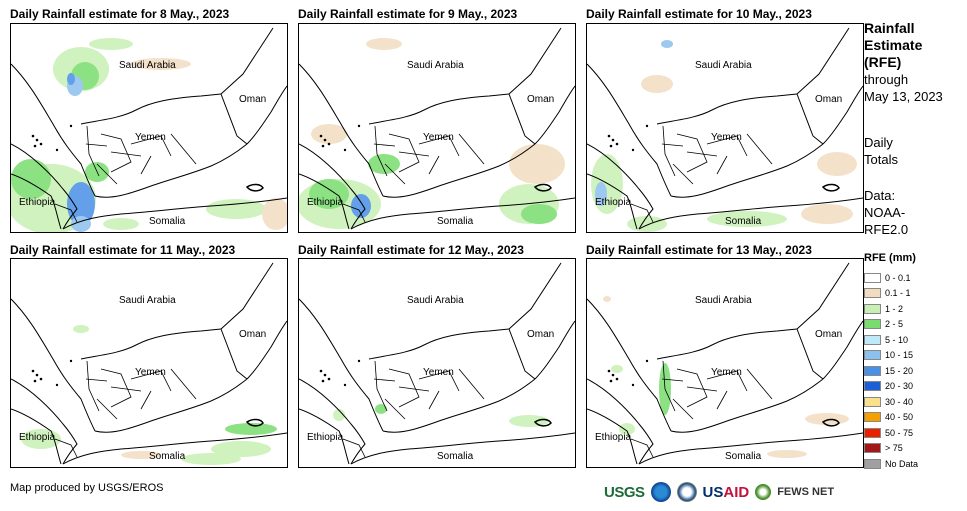 Image resolution: width=967 pixels, height=511 pixels. What do you see at coordinates (725, 363) in the screenshot?
I see `rainfall-map-6: Saudi Arabia Oman Yemen Ethiopia Somalia` at bounding box center [725, 363].